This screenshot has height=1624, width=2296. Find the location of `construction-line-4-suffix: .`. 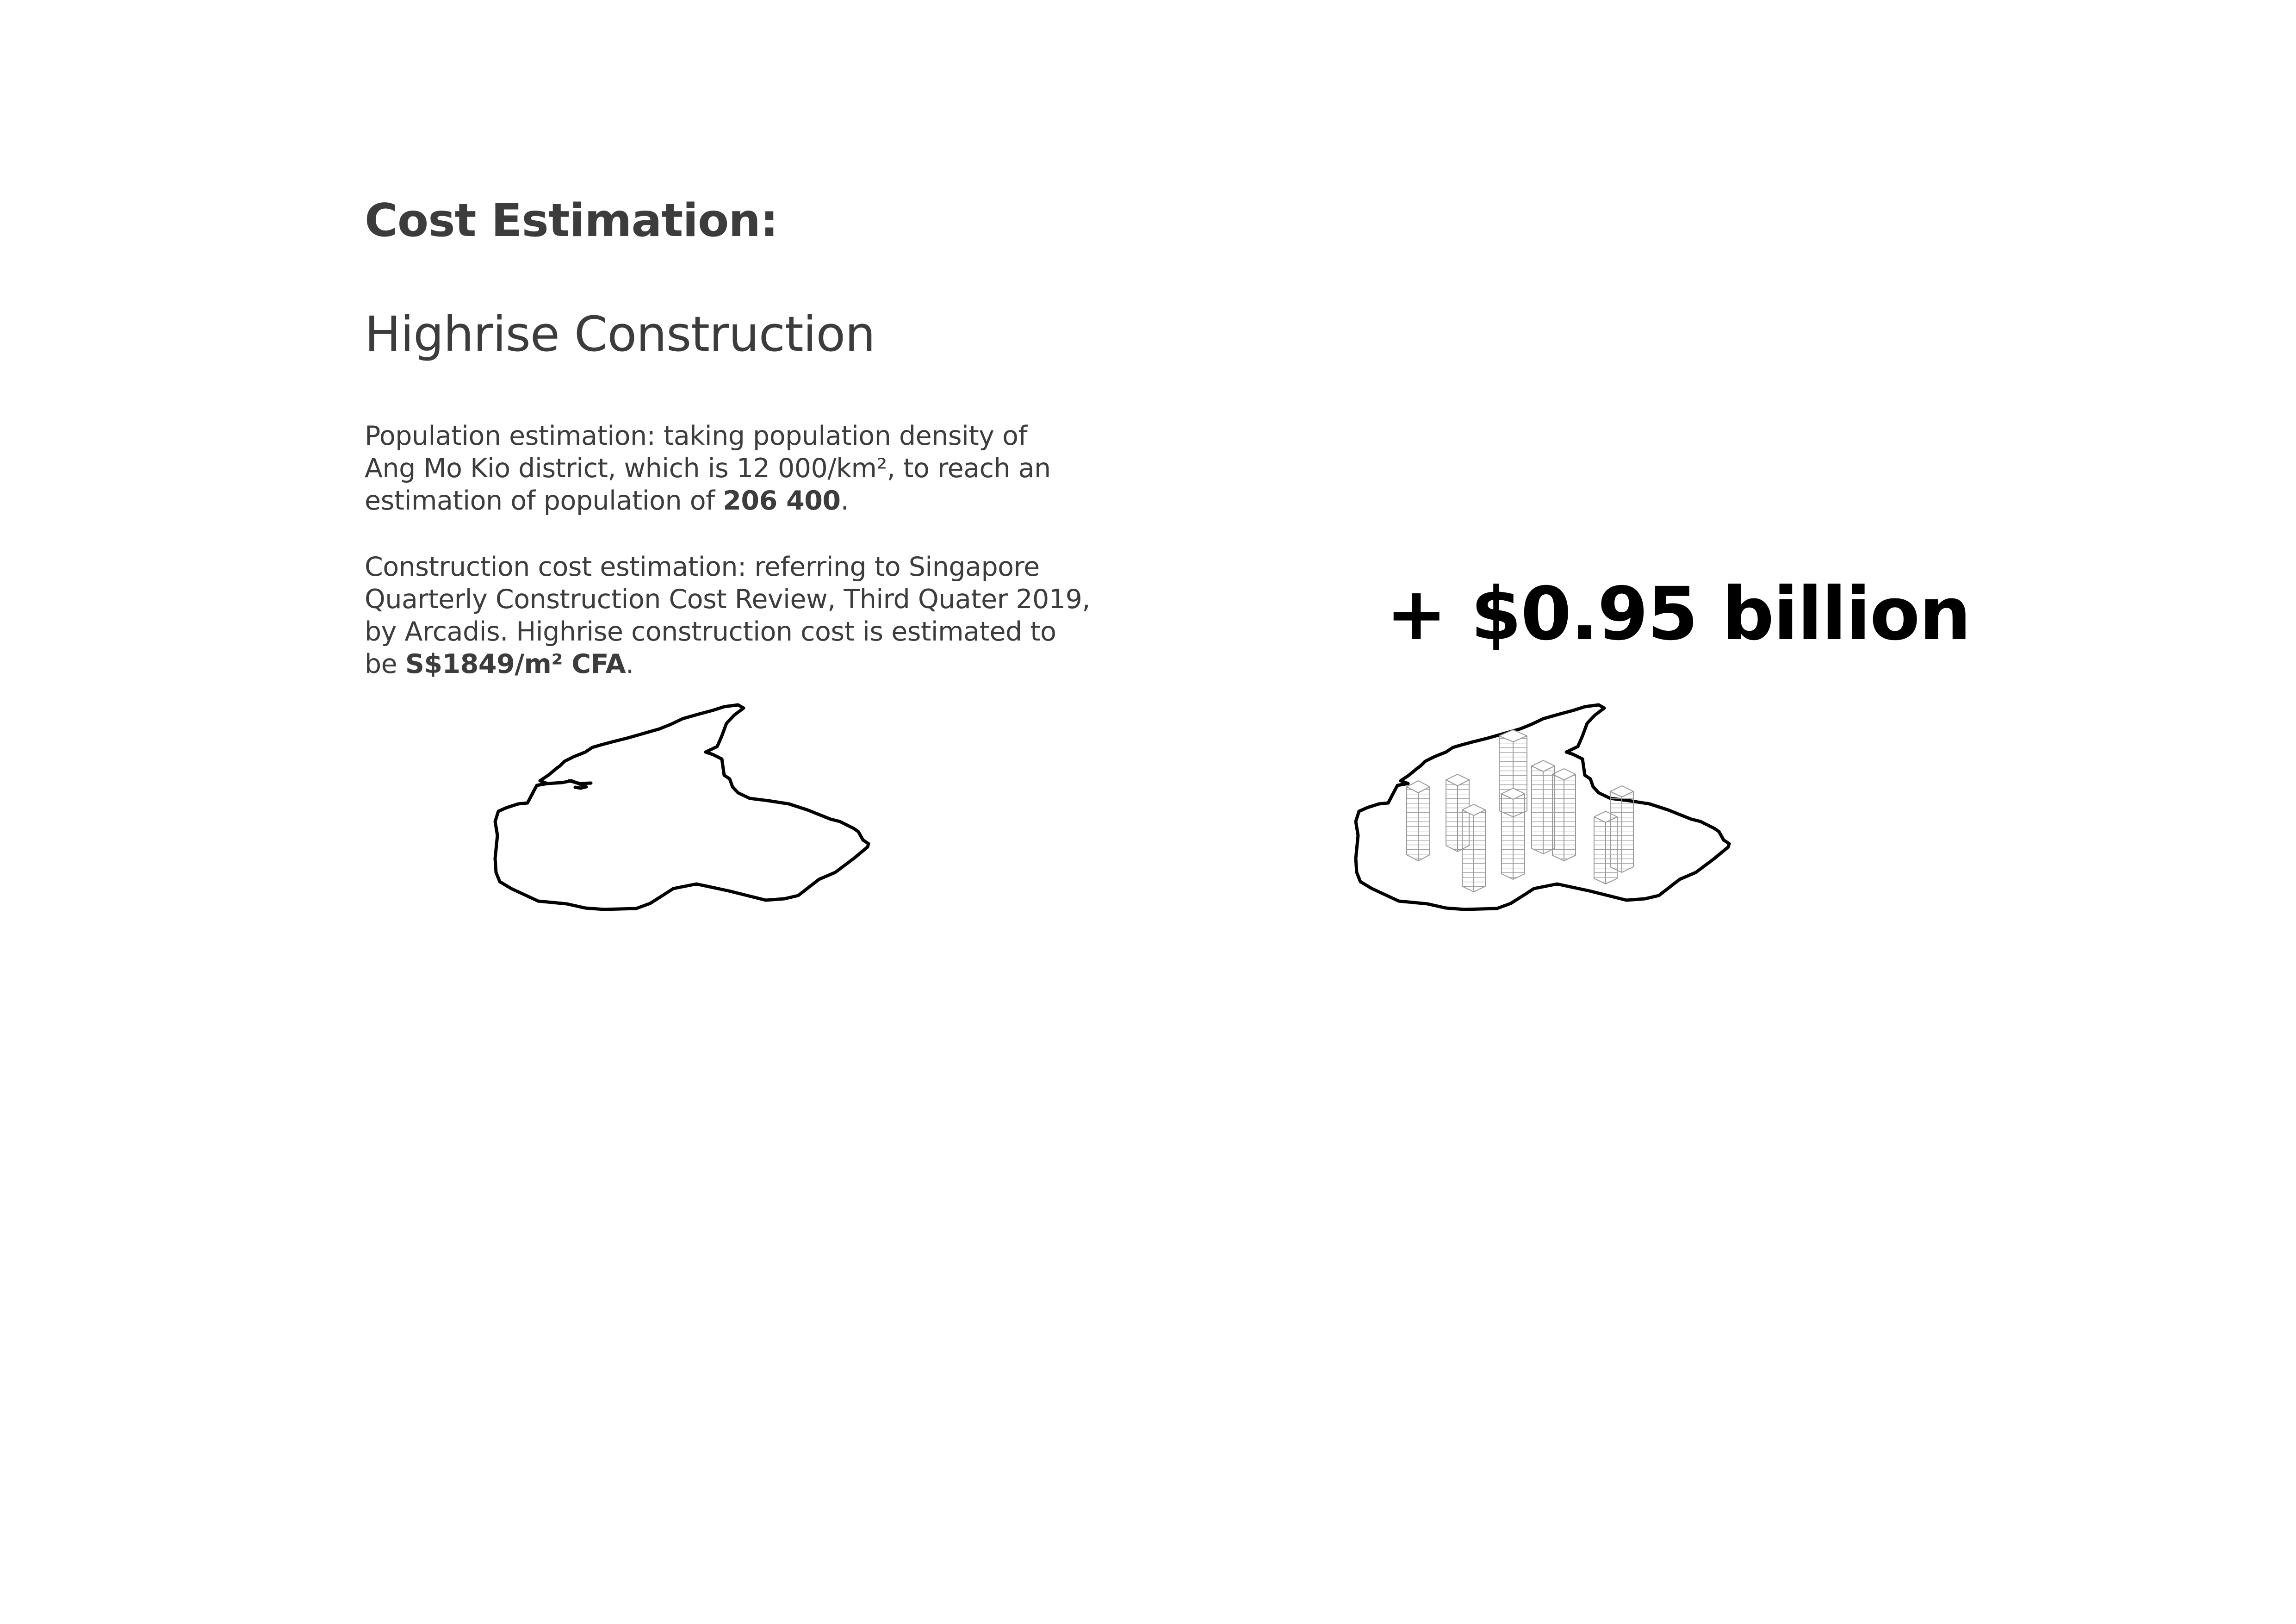

construction-line-4-suffix: . is located at coordinates (630, 664).